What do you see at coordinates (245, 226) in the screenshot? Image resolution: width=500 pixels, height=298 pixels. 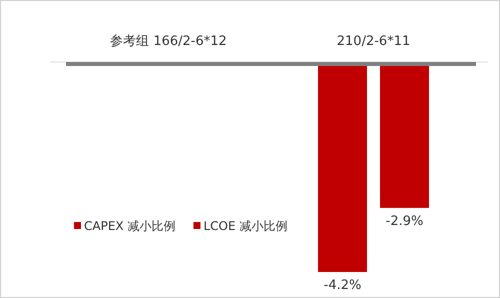 I see `legend-label: LCOE 减小比例` at bounding box center [245, 226].